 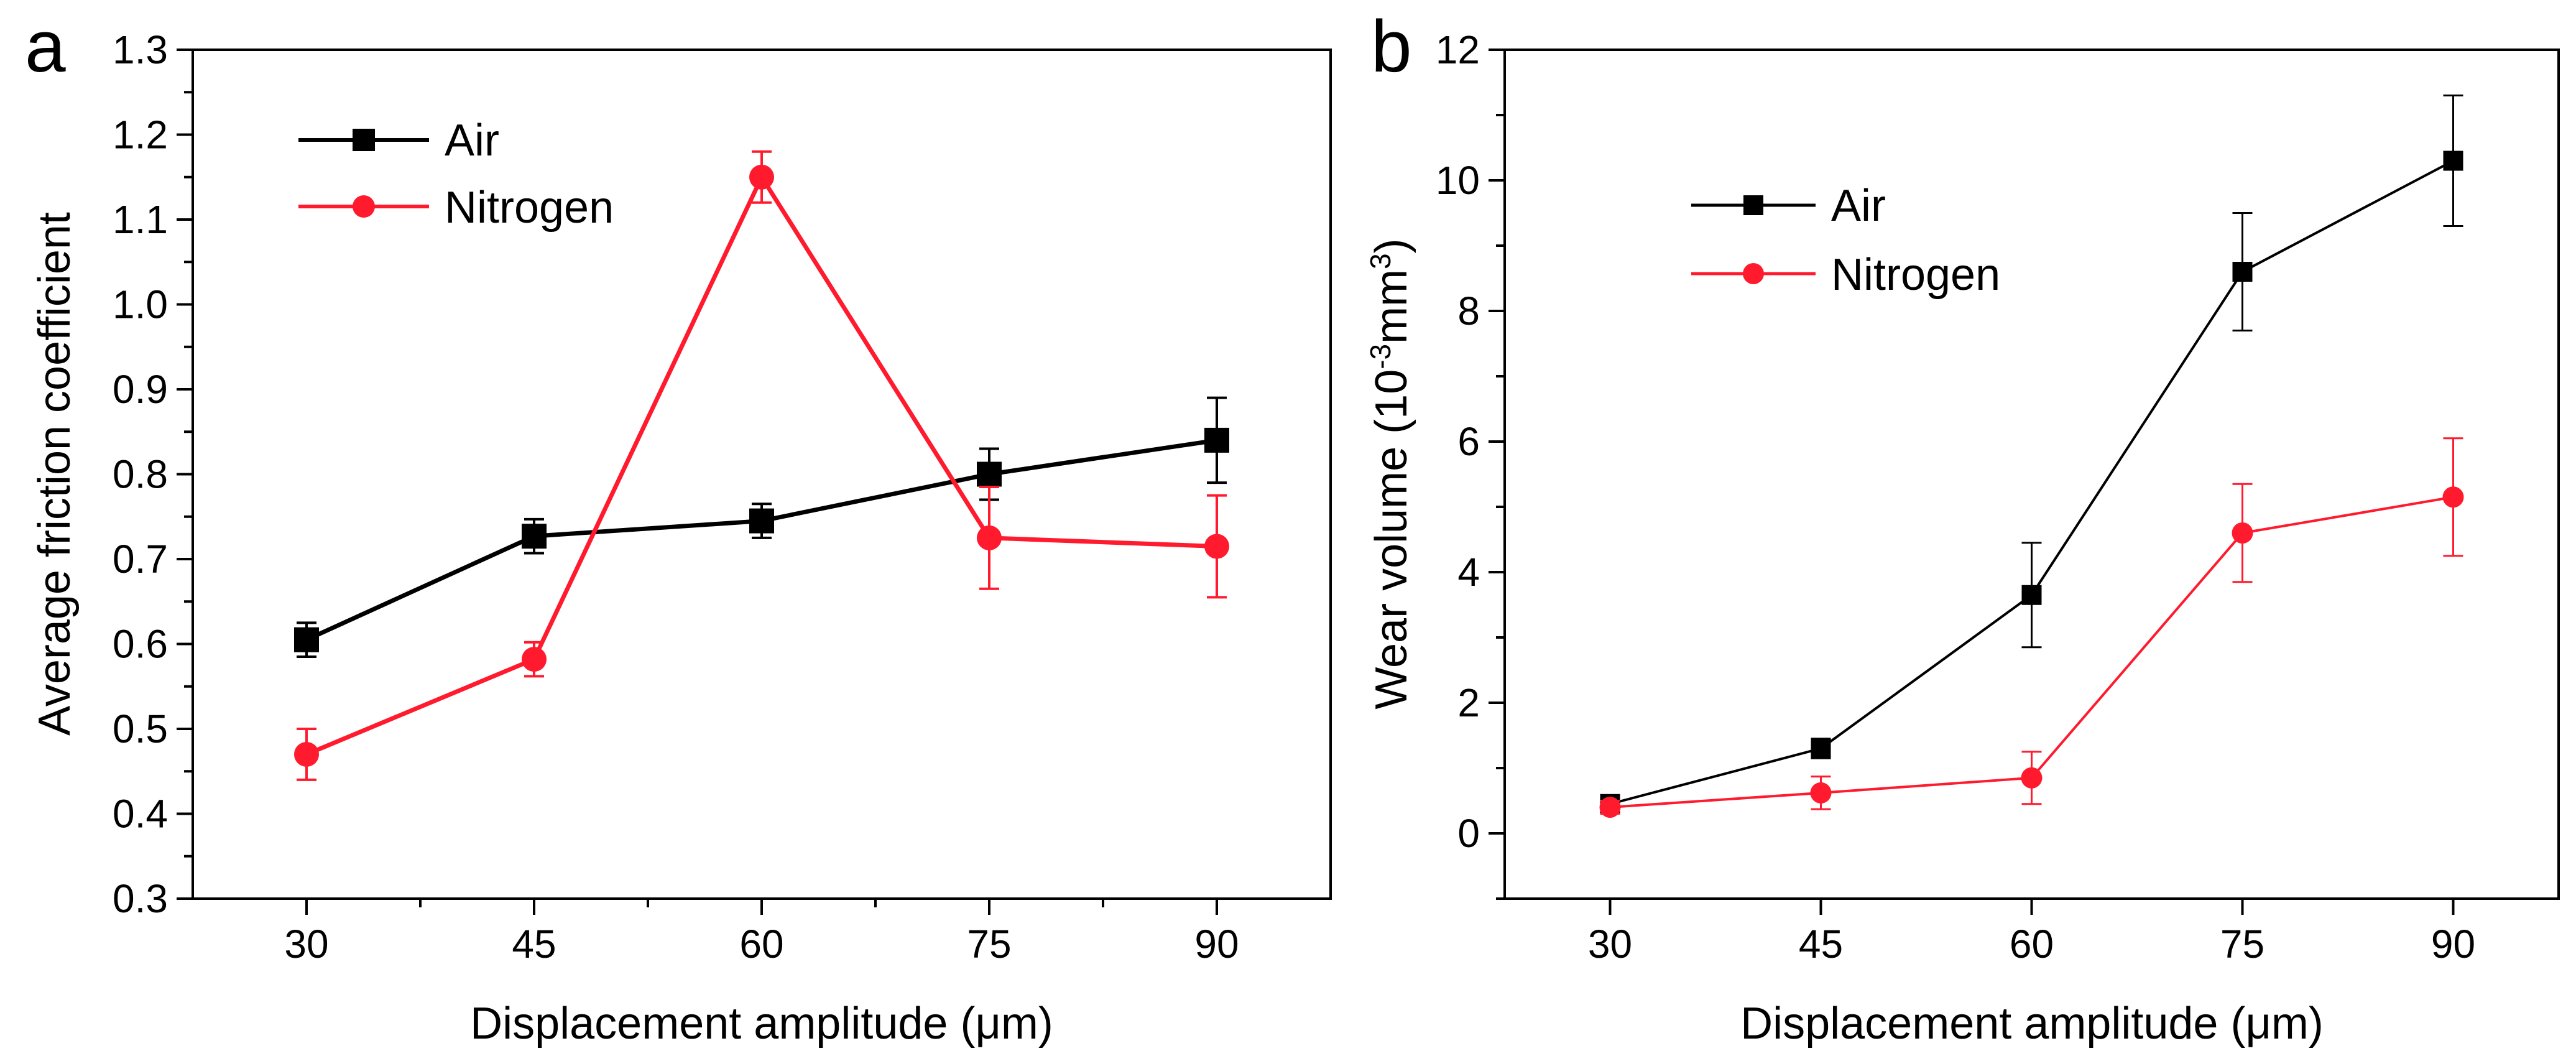 I want to click on x-axis-title-a: Displacement amplitude (μm), so click(x=761, y=1024).